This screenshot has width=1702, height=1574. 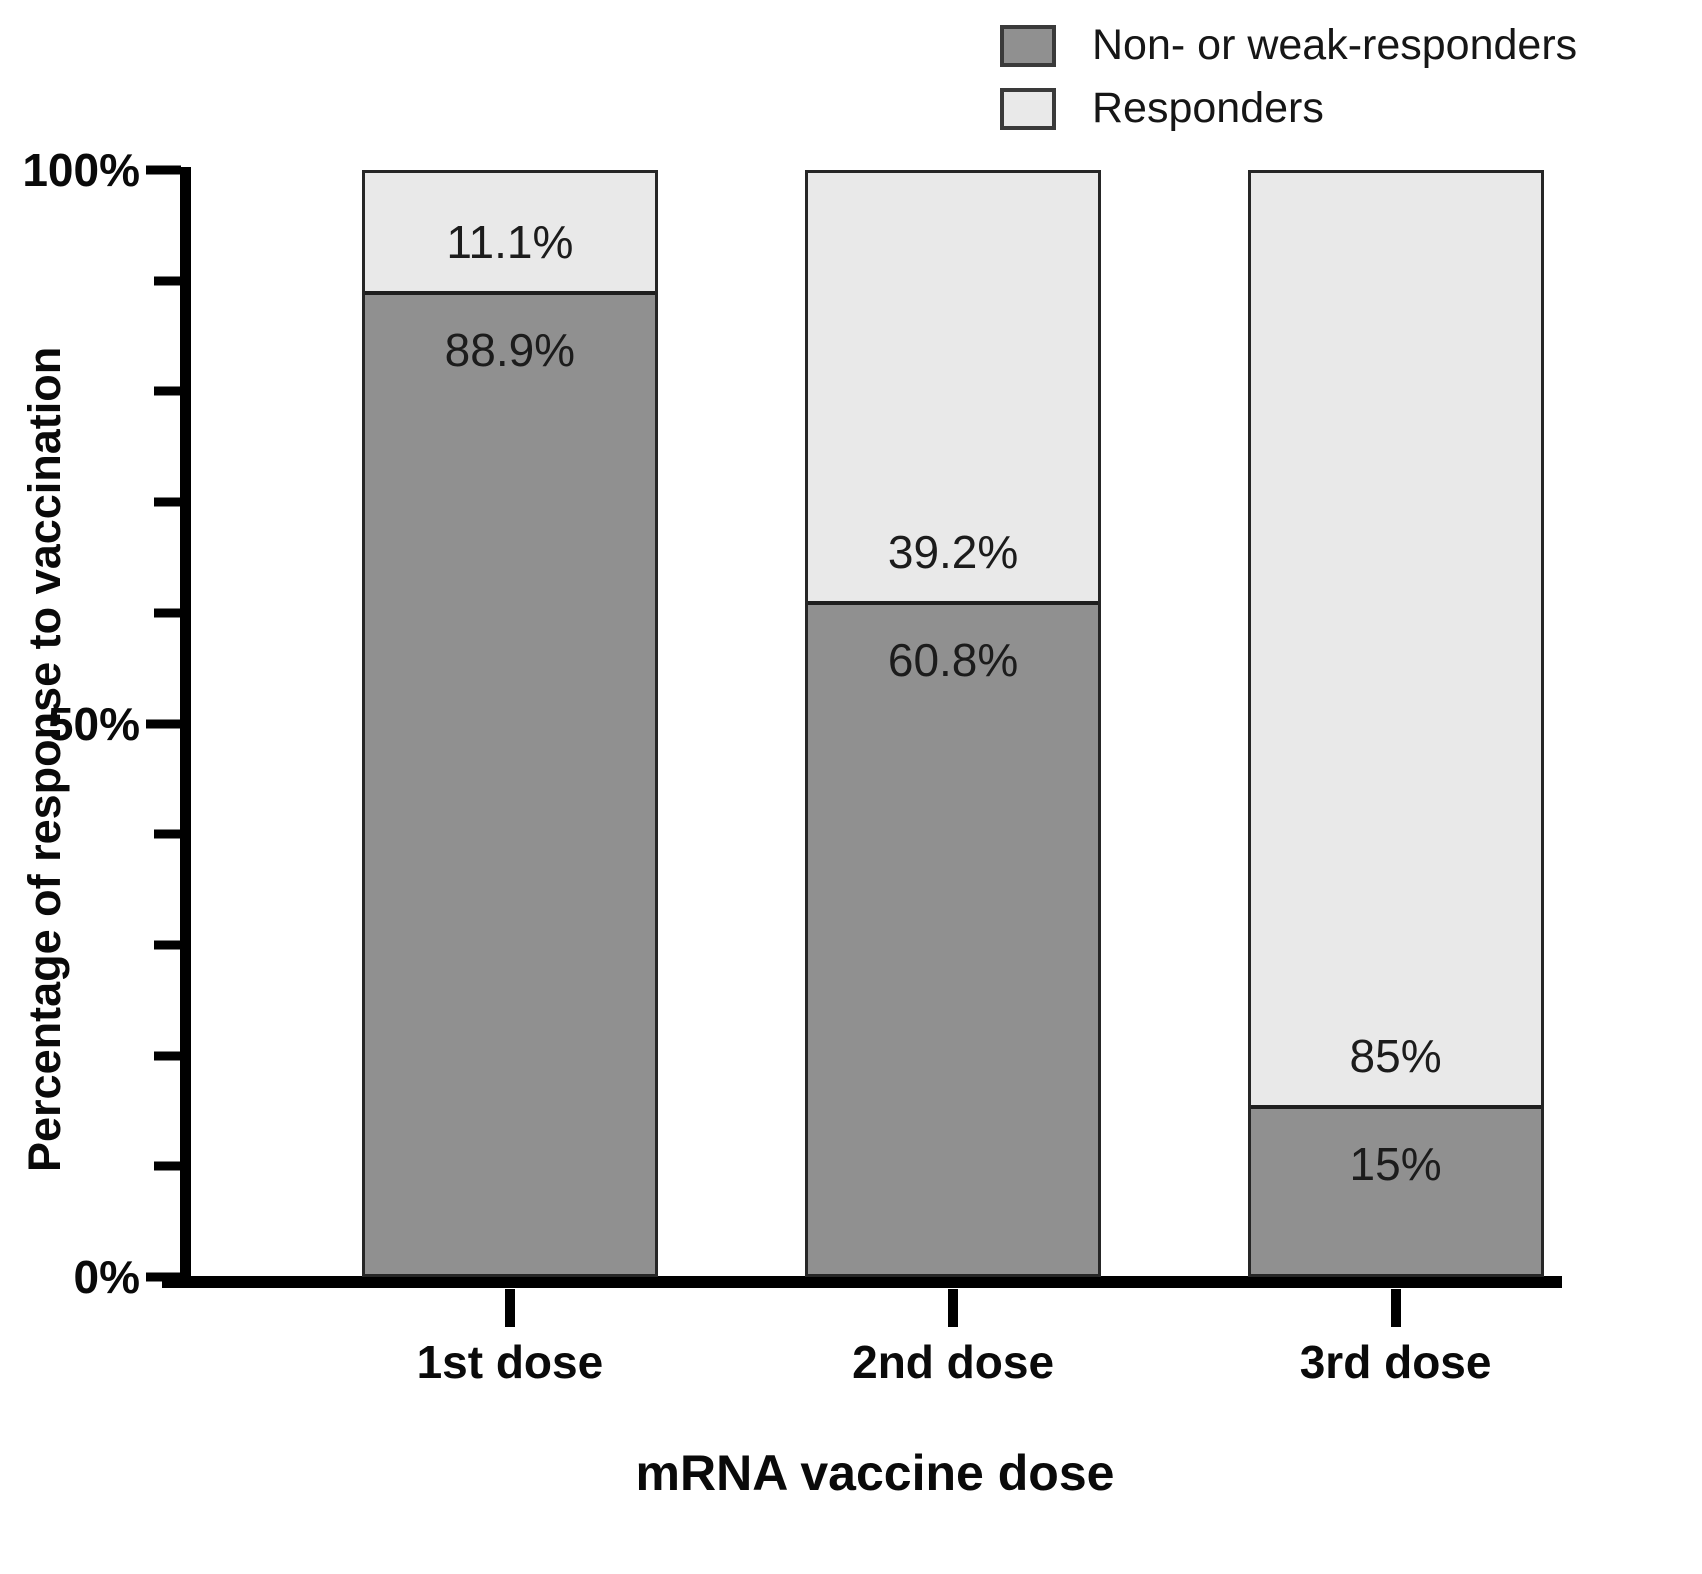 What do you see at coordinates (1028, 108) in the screenshot?
I see `legend-swatch-responders` at bounding box center [1028, 108].